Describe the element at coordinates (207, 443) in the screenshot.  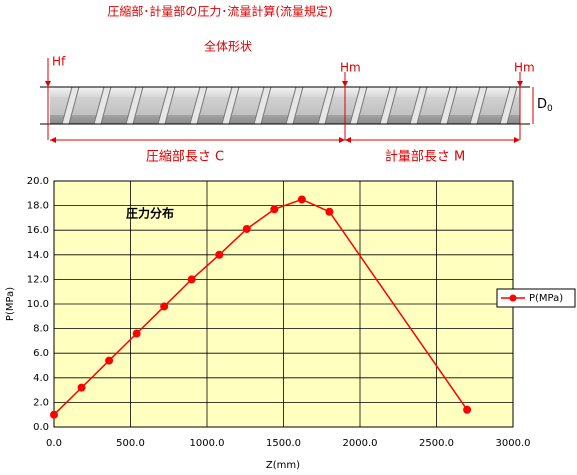
I see `x-tick-label: 1000.0` at that location.